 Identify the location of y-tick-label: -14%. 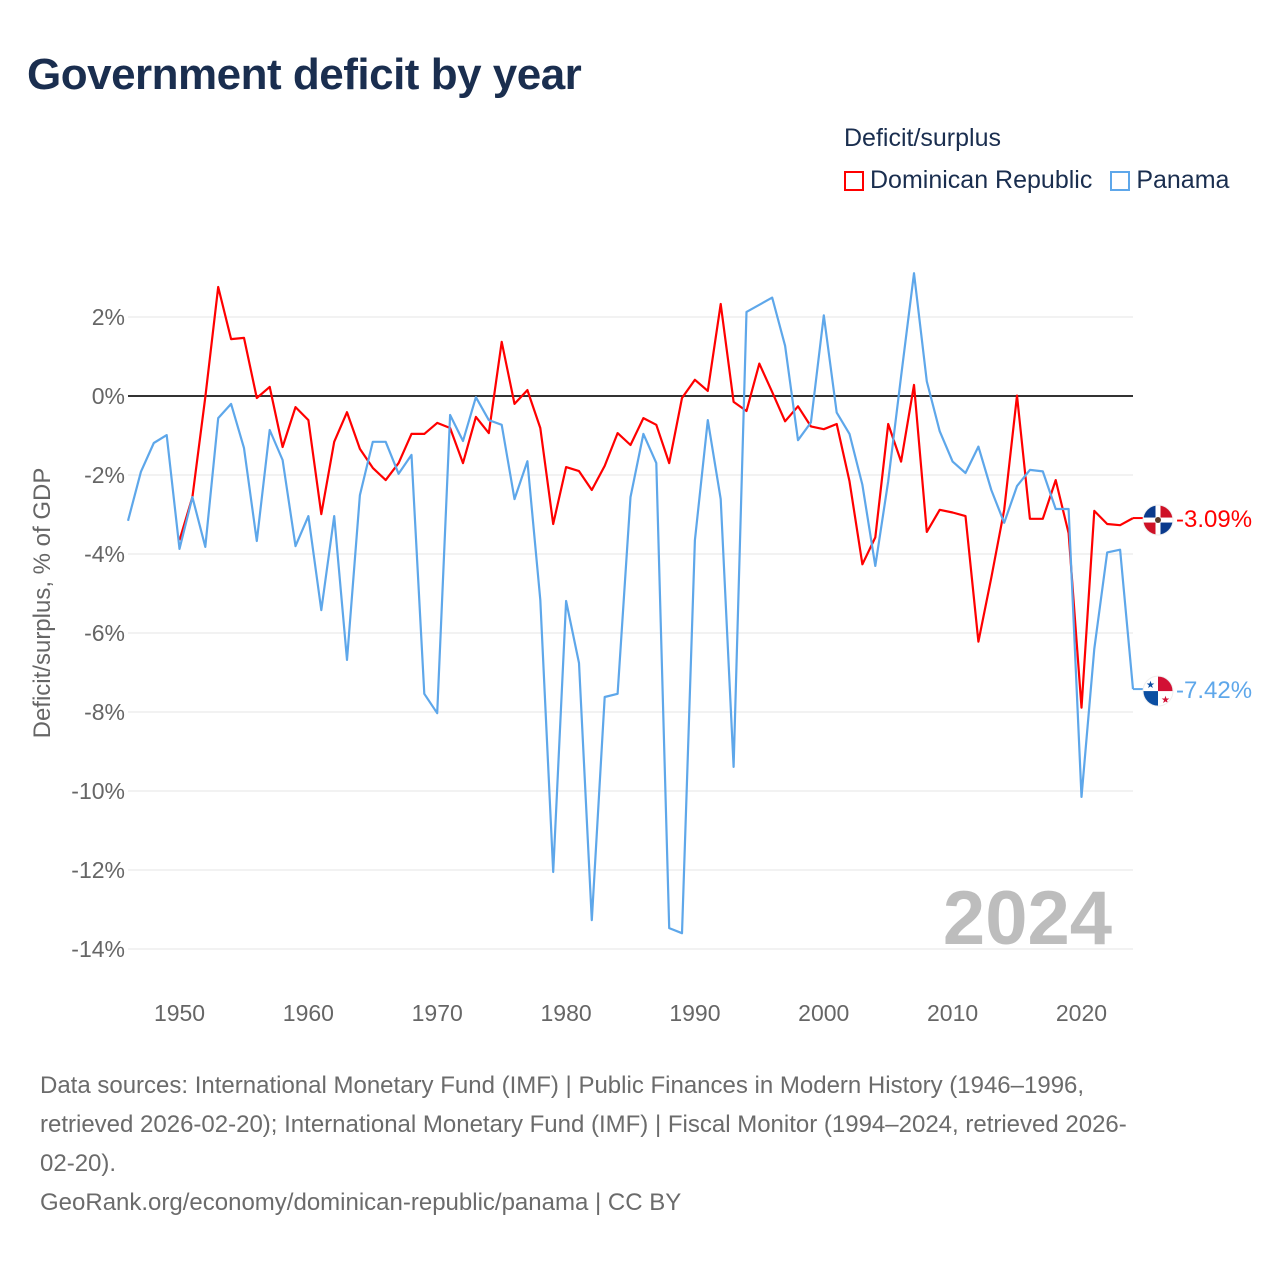
(98, 949).